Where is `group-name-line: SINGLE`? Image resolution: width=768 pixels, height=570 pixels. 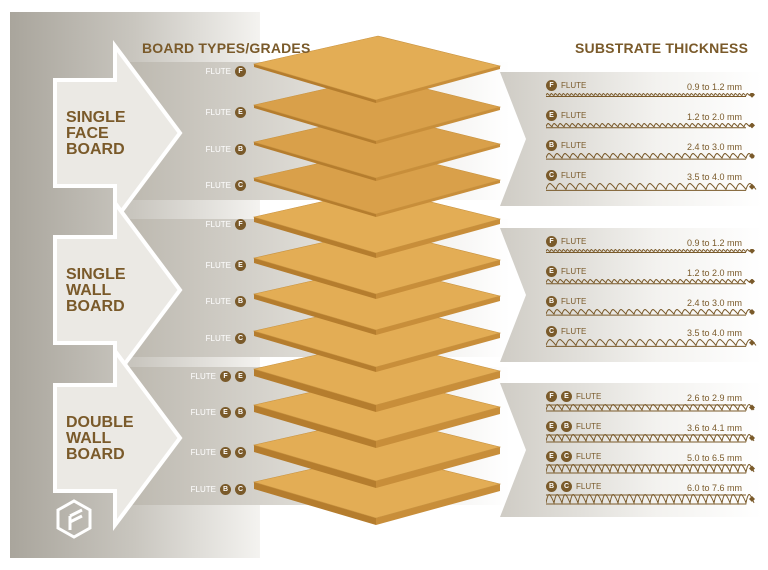
group-name-line: SINGLE is located at coordinates (96, 274).